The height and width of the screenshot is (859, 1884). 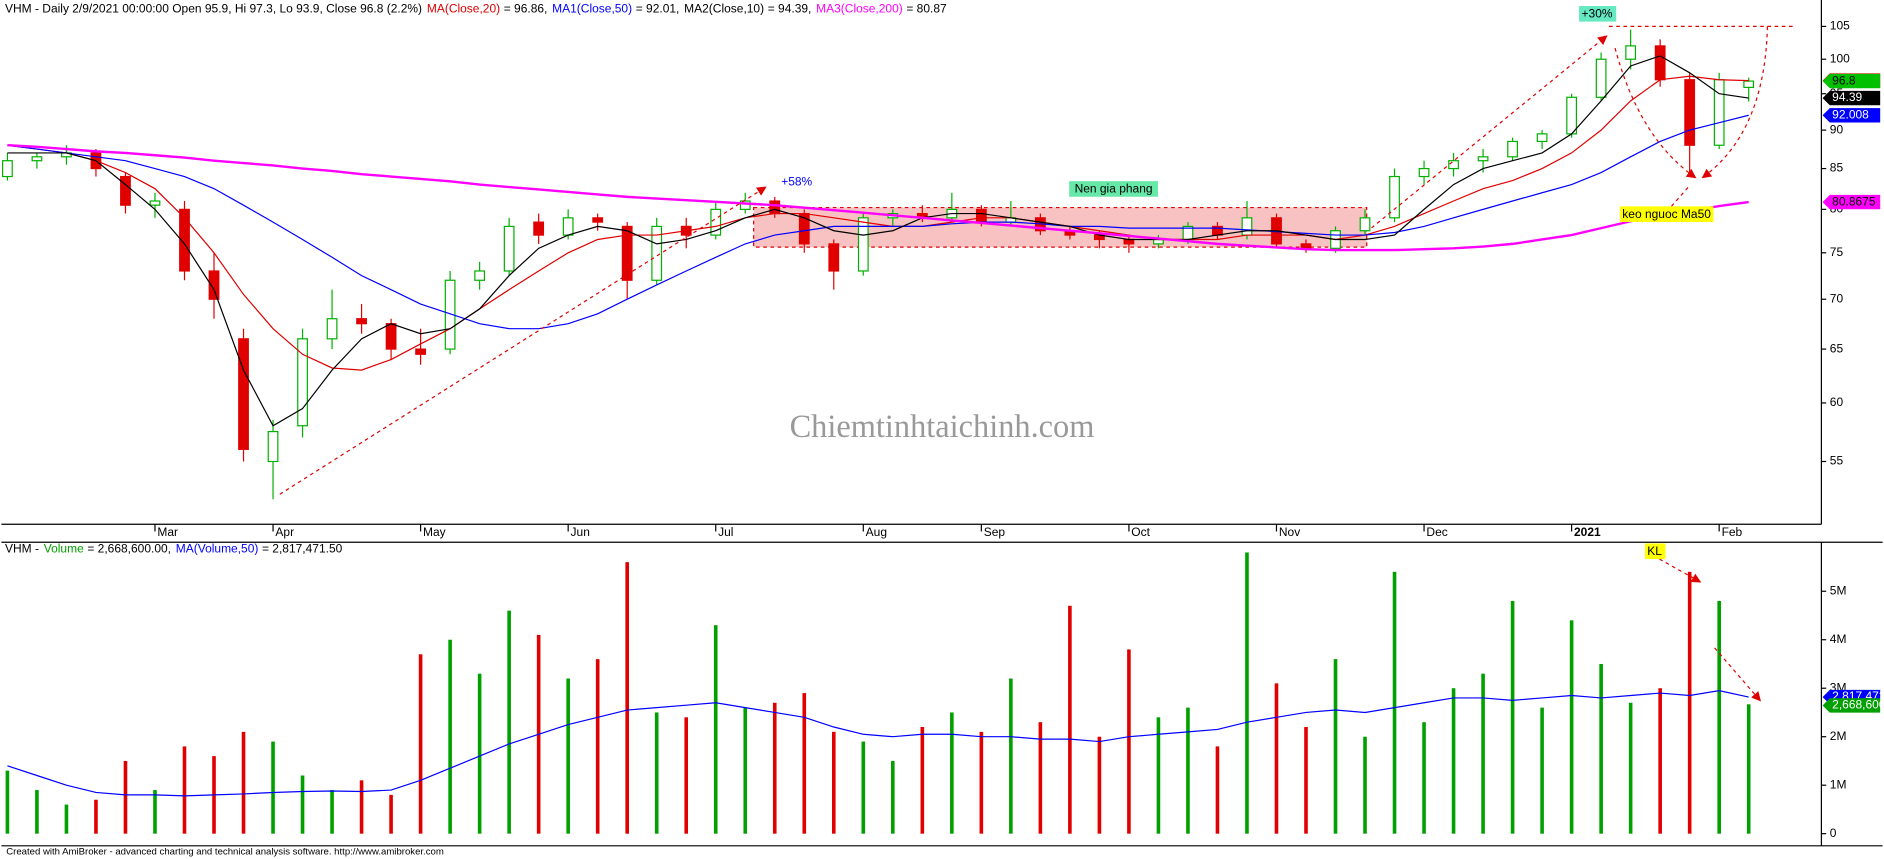 I want to click on x-tick-label: Nov, so click(x=1289, y=532).